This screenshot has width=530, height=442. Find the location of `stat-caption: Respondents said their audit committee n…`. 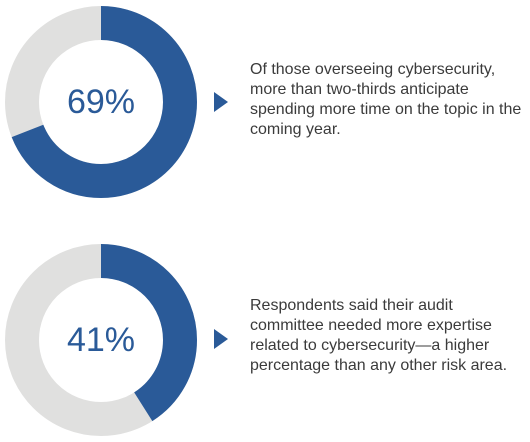

stat-caption: Respondents said their audit committee n… is located at coordinates (379, 335).